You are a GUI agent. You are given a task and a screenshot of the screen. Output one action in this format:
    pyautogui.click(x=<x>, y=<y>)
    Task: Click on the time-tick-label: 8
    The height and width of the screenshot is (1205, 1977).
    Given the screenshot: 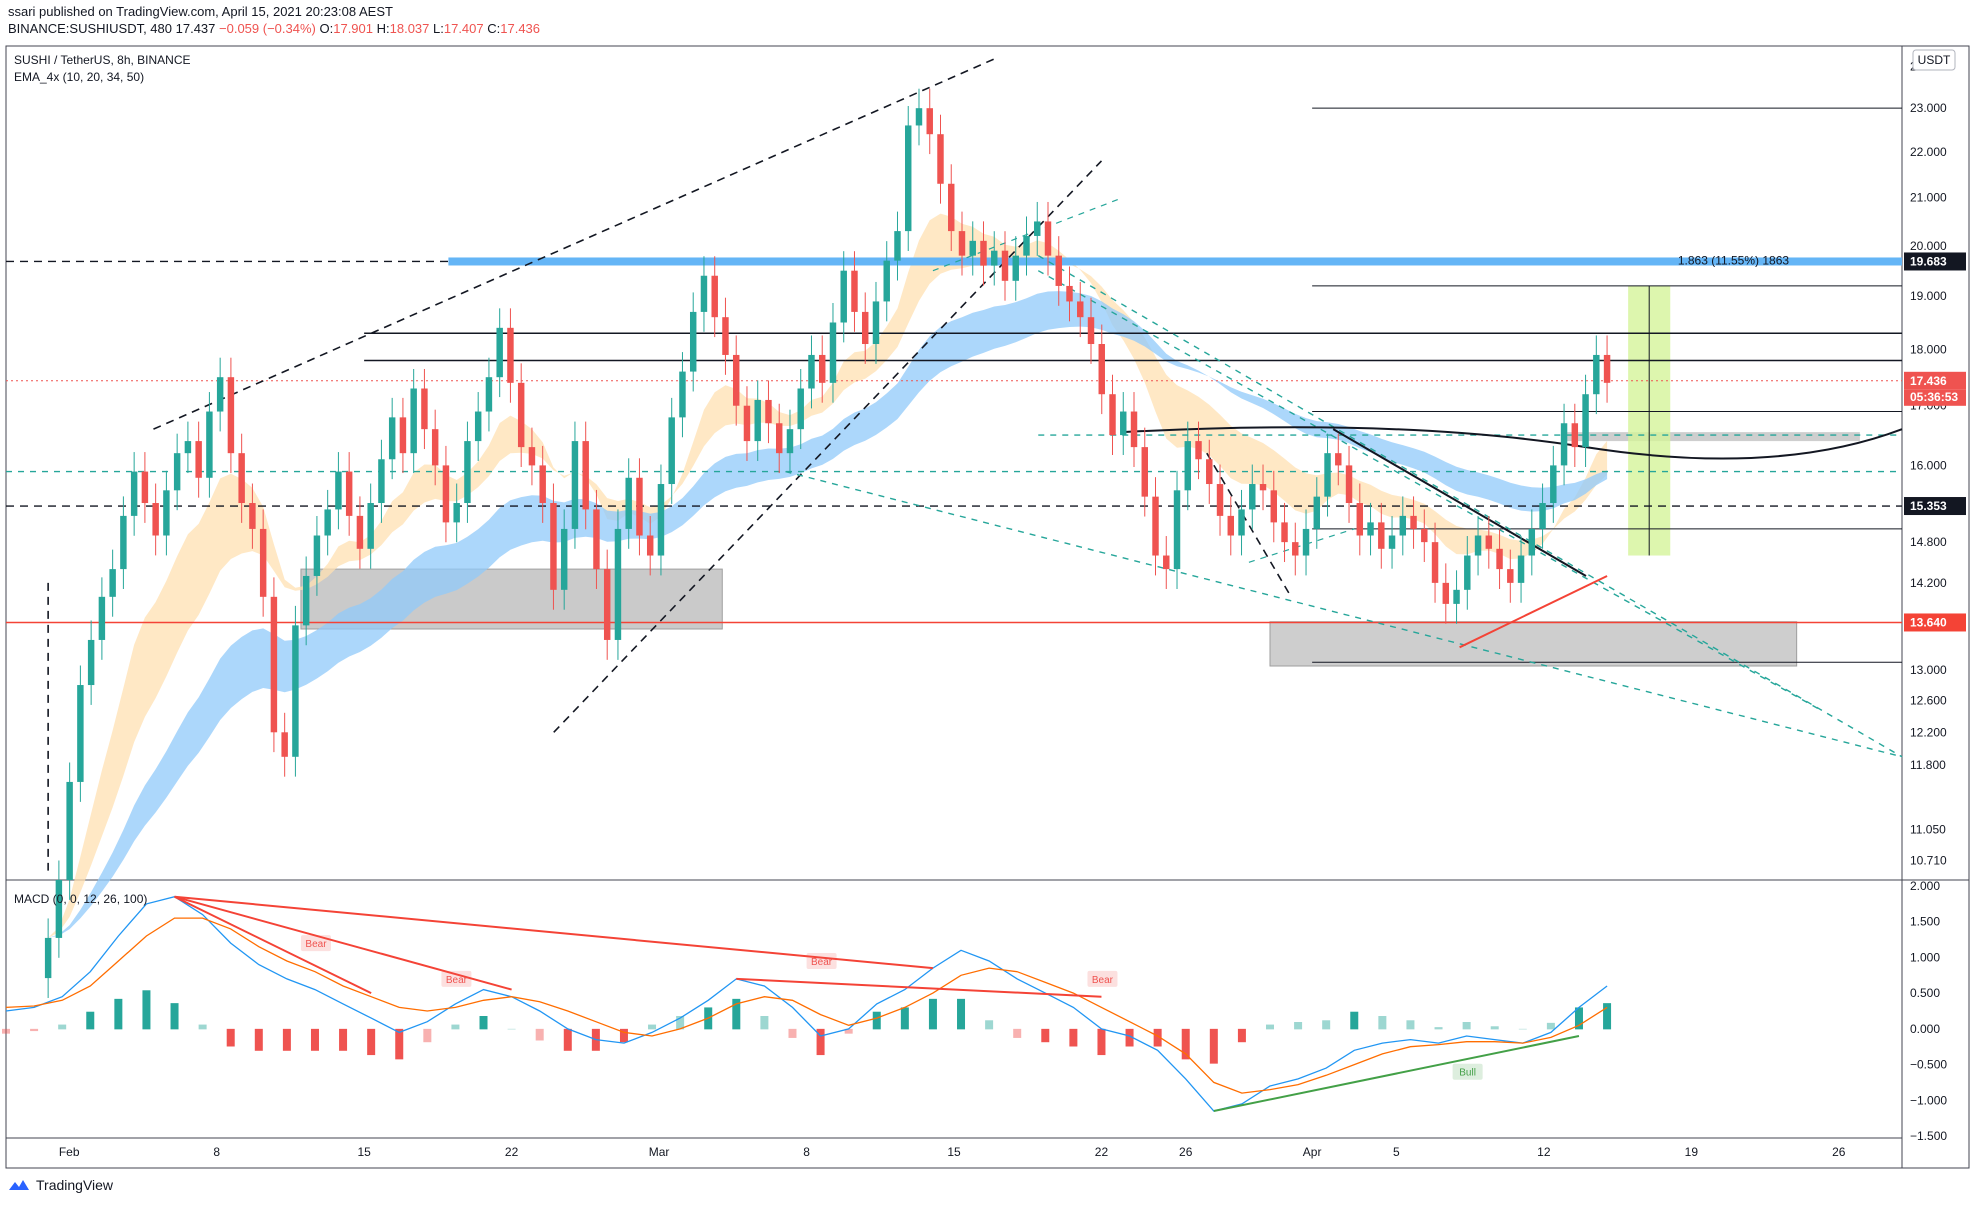 What is the action you would take?
    pyautogui.click(x=216, y=1152)
    